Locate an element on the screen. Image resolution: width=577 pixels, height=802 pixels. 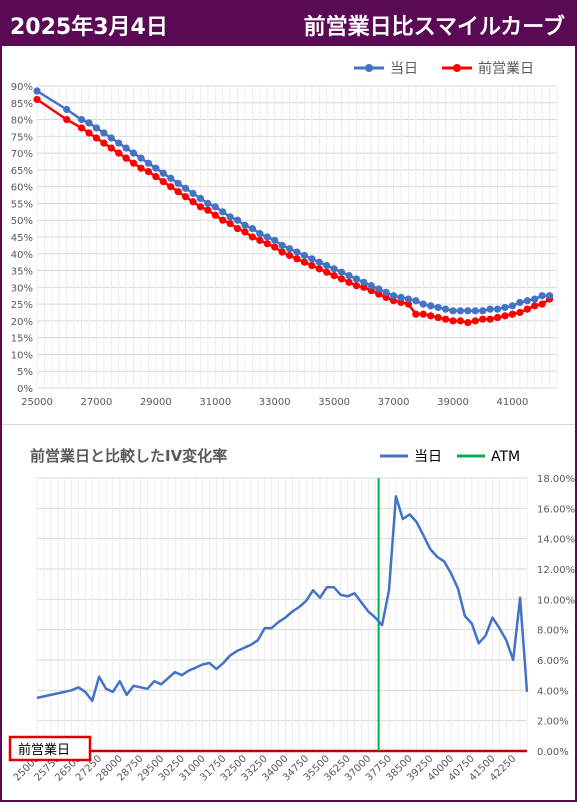
legend-prev-marker is located at coordinates (457, 68).